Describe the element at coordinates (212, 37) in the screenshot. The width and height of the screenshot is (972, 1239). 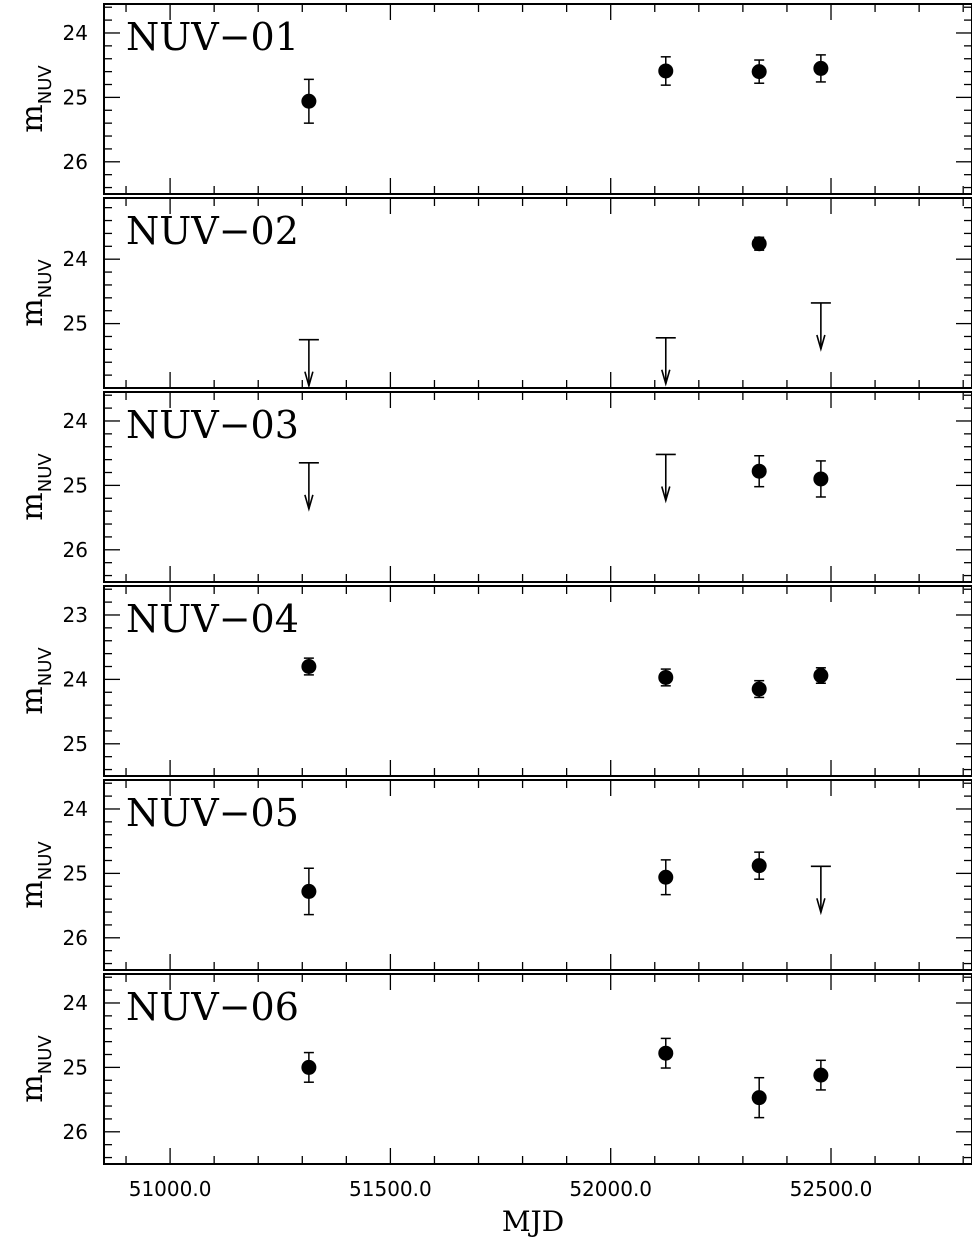
I see `panel-title: NUV−01` at that location.